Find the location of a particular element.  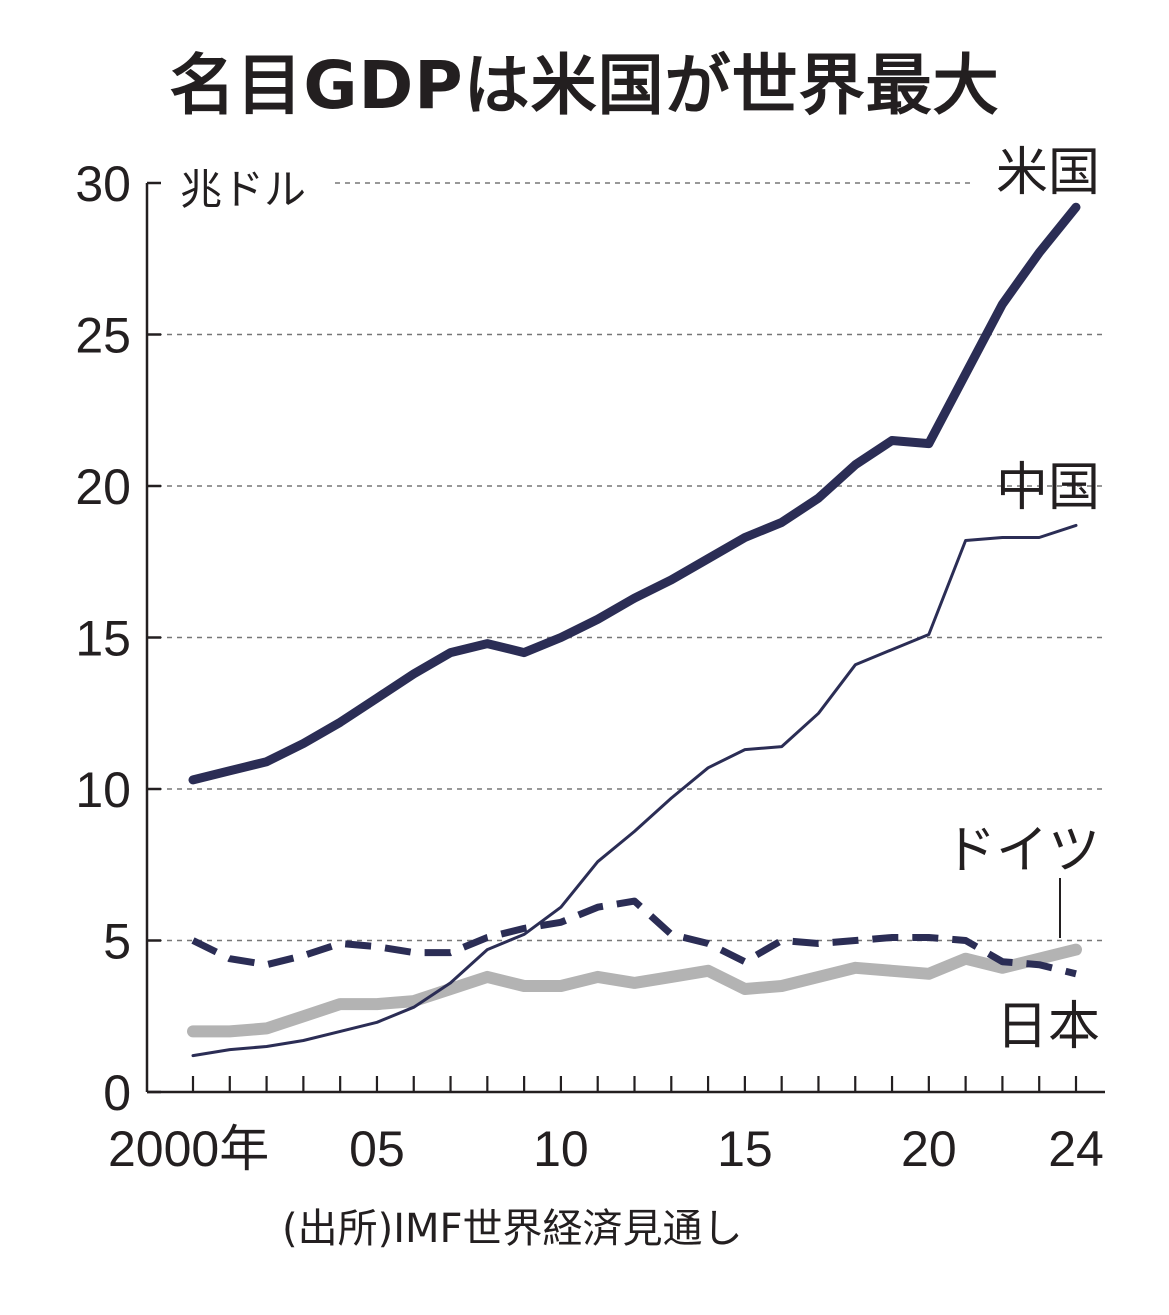

y-tick-label-20: 20 is located at coordinates (103, 487).